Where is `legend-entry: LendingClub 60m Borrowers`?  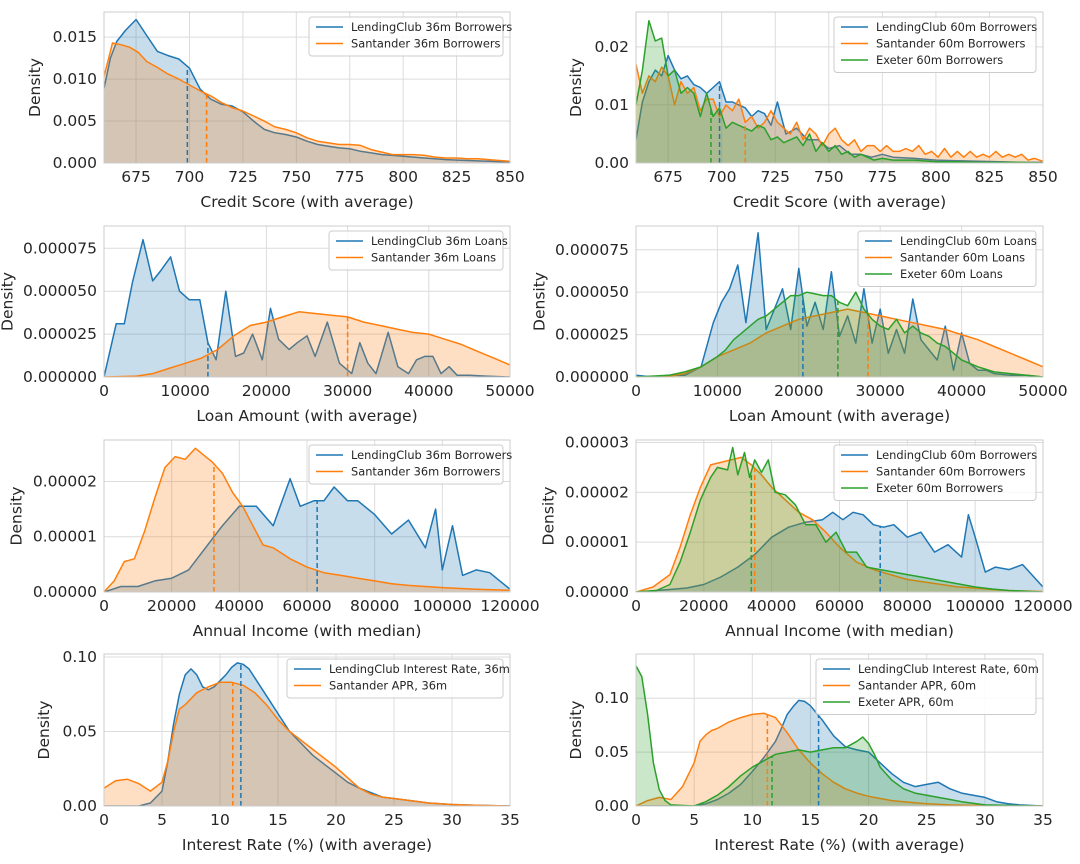 legend-entry: LendingClub 60m Borrowers is located at coordinates (956, 27).